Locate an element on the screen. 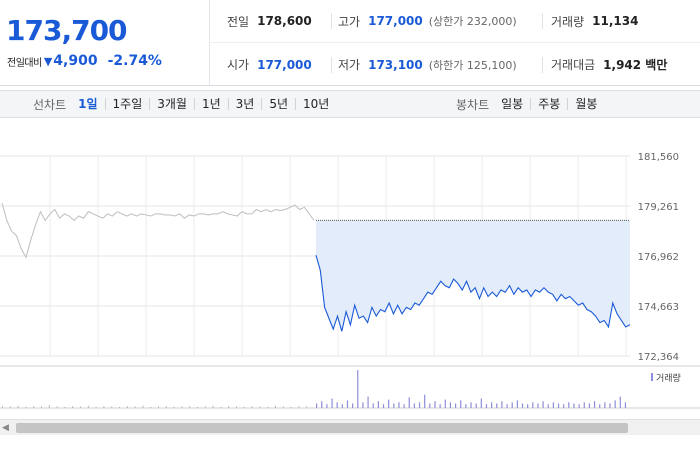  stat-lower-limit: (하한가 125,100) is located at coordinates (472, 65).